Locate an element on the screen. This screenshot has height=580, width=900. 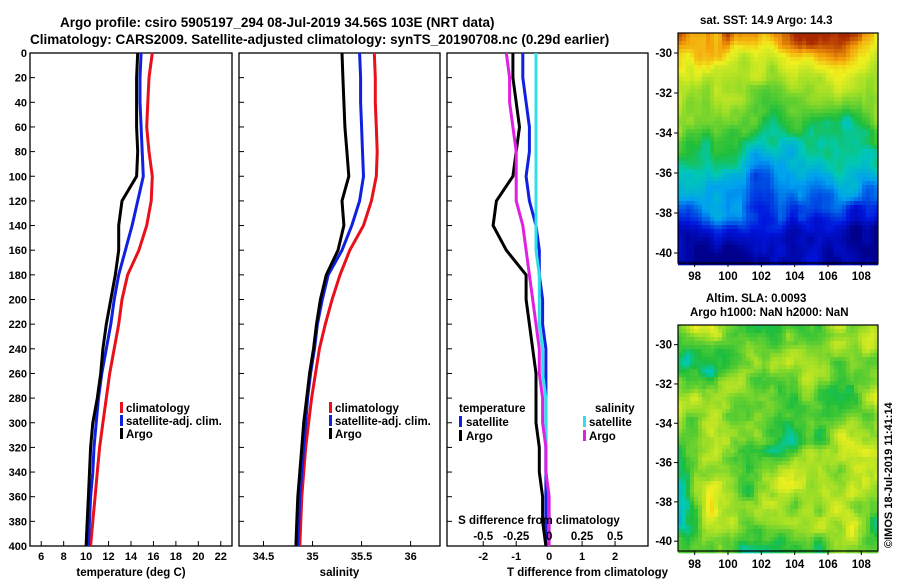
sst-map-panel: 98 100 102 104 106 108 -30 -32 -34 -36 -38 -40 is located at coordinates (767, 157).